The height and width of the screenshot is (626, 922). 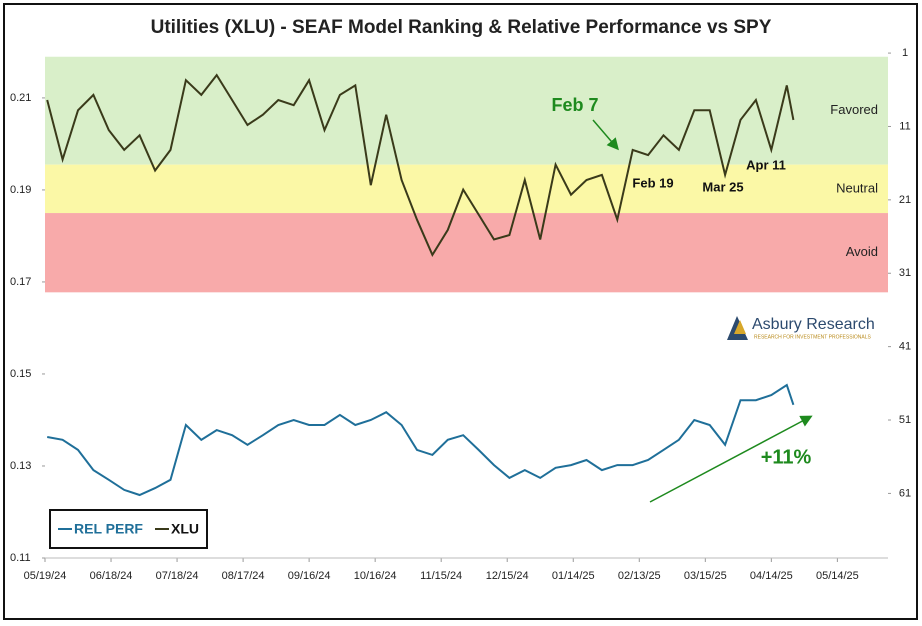 What do you see at coordinates (905, 347) in the screenshot?
I see `y2-tick-label: 41` at bounding box center [905, 347].